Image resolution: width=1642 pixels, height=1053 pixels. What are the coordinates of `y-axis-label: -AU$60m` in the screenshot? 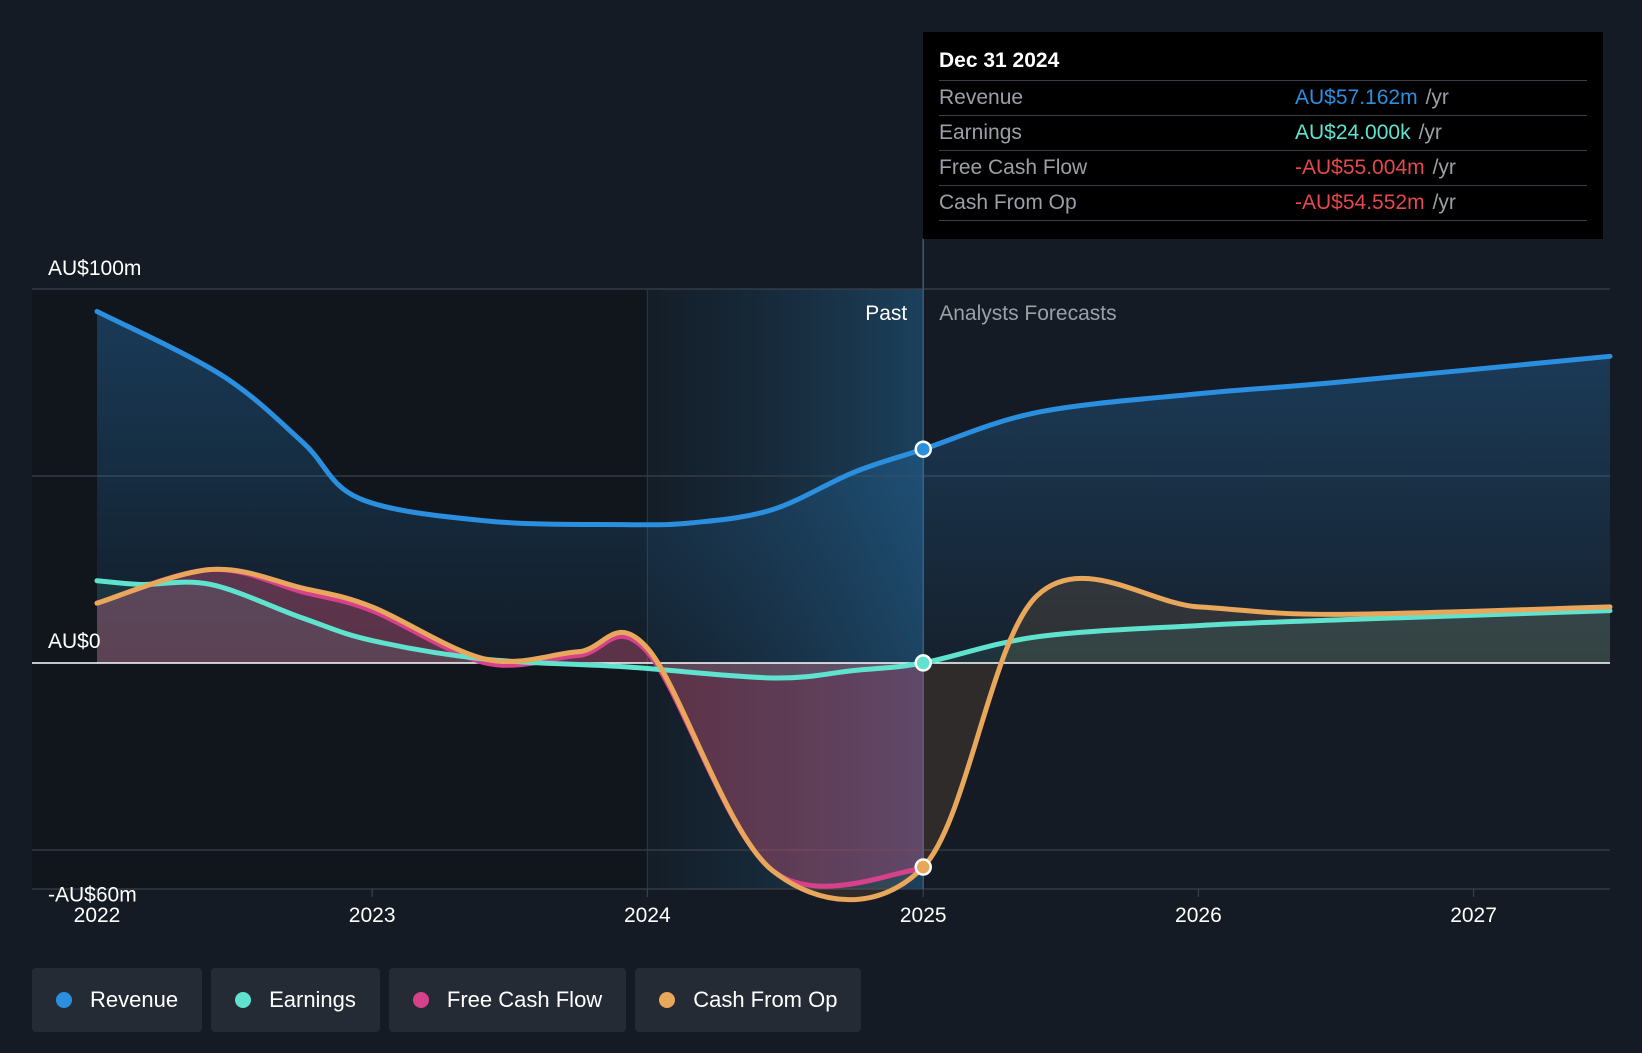 It's located at (92, 894).